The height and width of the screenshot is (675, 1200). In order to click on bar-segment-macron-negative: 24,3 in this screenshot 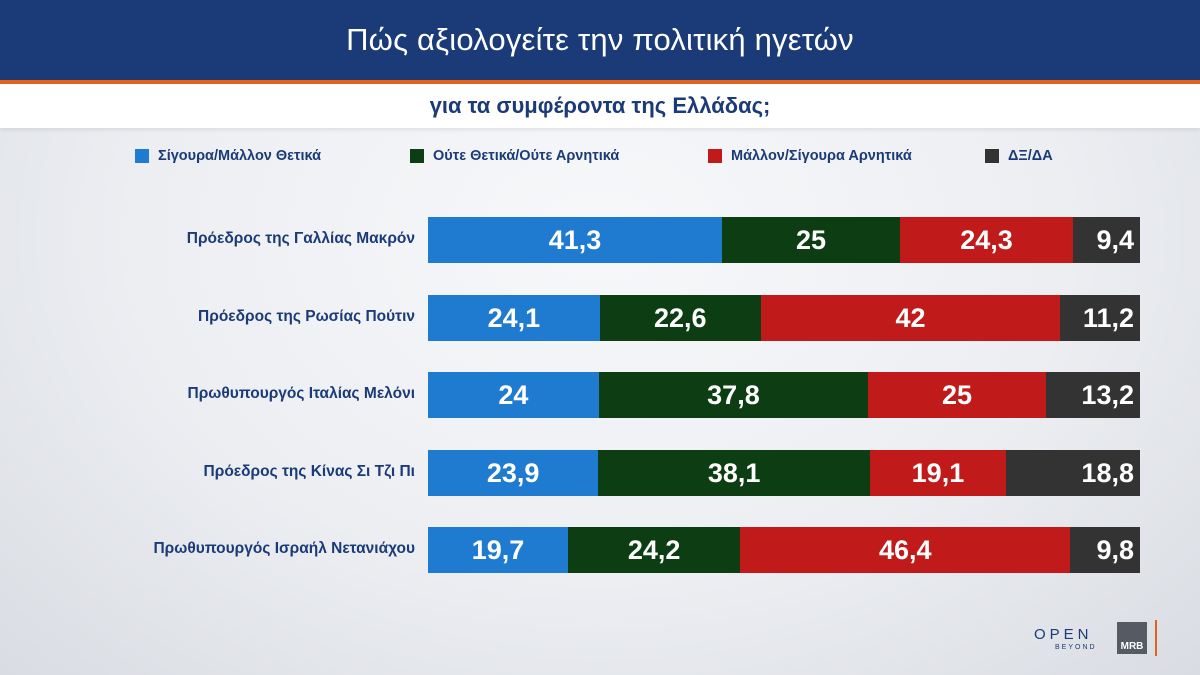, I will do `click(987, 240)`.